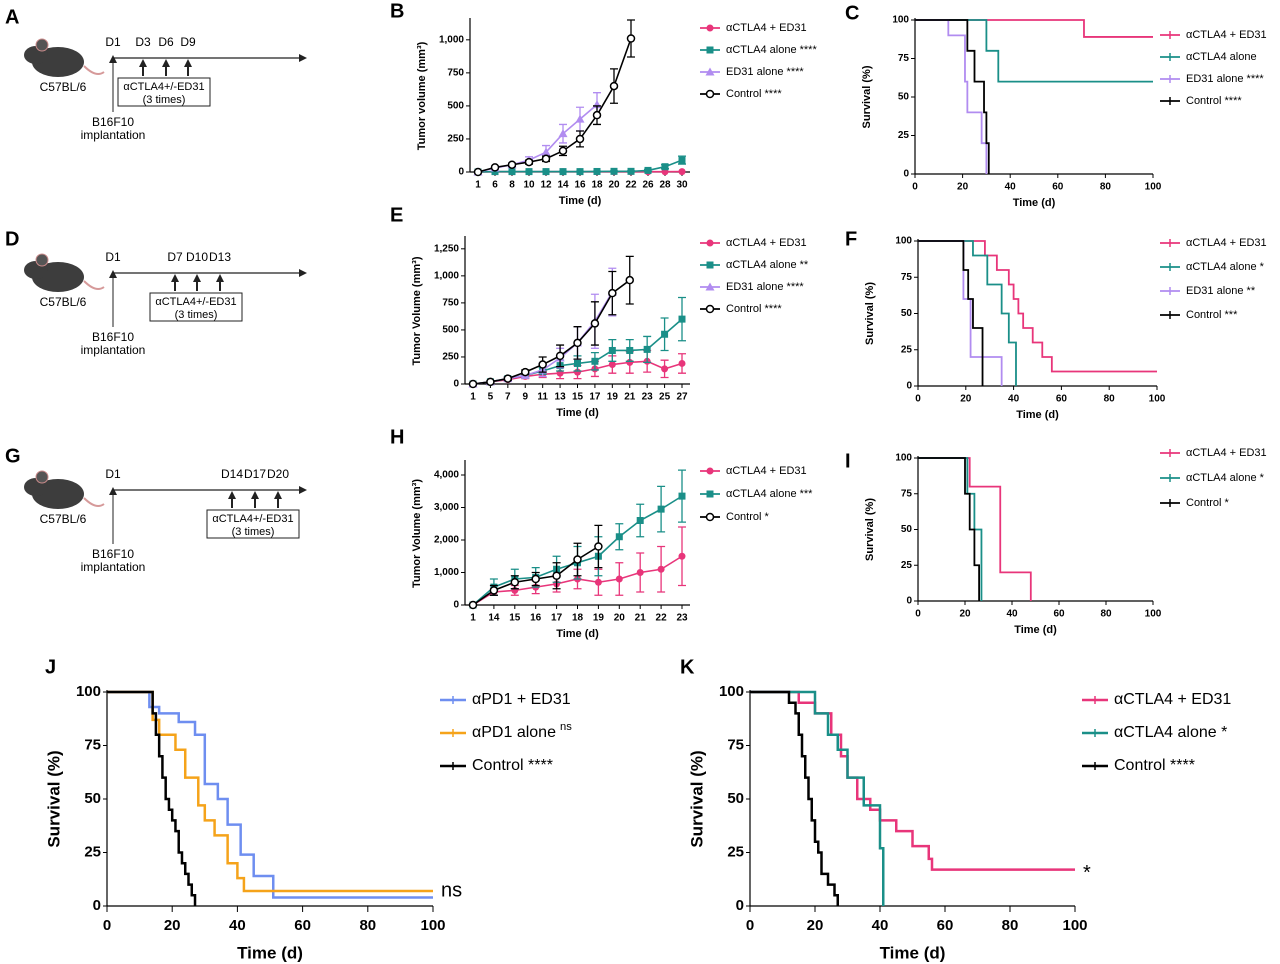 This screenshot has width=1280, height=964. What do you see at coordinates (1221, 57) in the screenshot?
I see `legend-label: αCTLA4 alone` at bounding box center [1221, 57].